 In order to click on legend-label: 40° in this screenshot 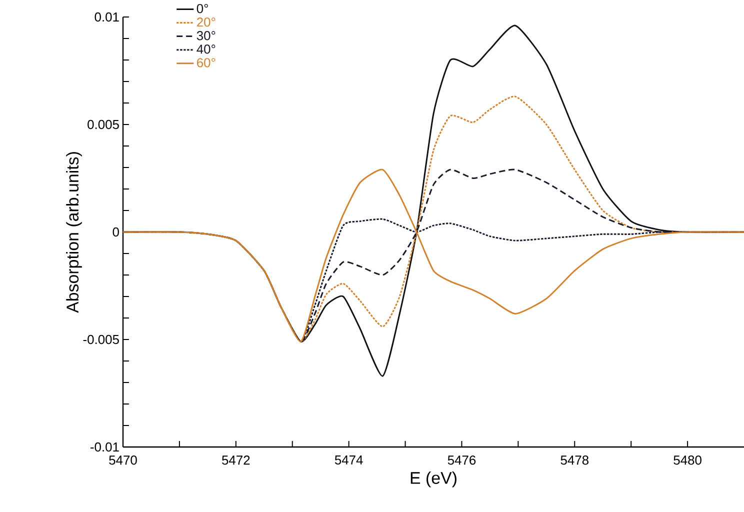, I will do `click(206, 49)`.